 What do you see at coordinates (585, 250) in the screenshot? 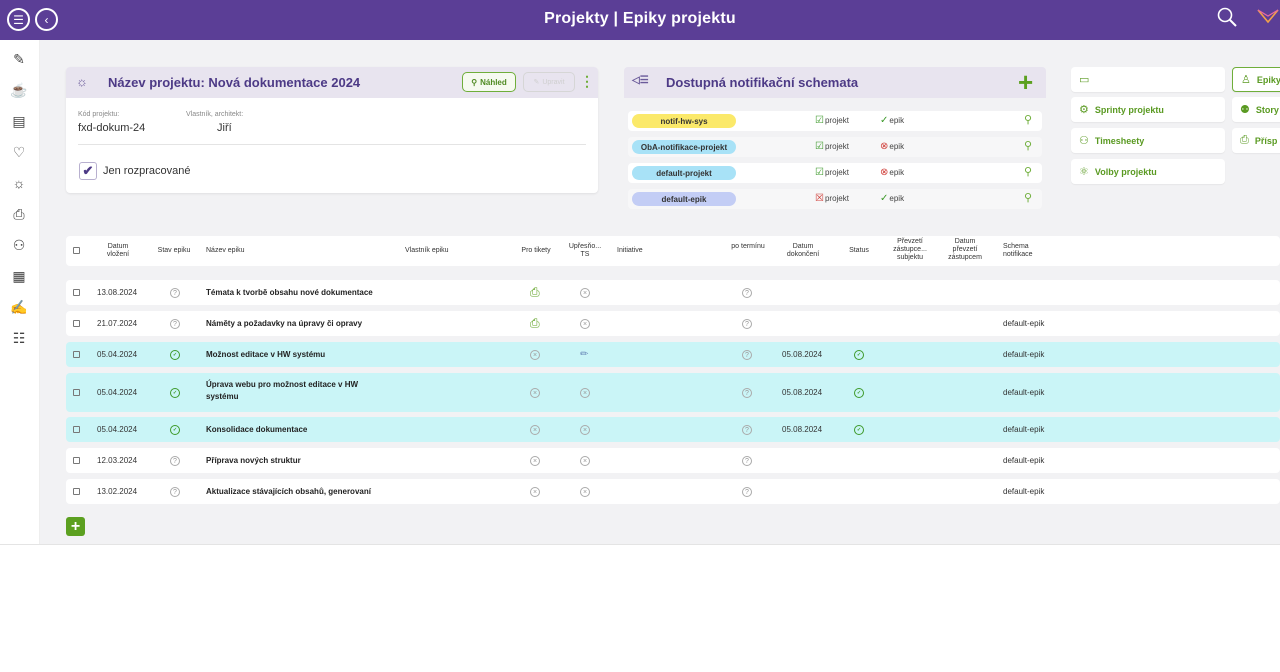
I see `th-ts: Upřesňo... TS` at bounding box center [585, 250].